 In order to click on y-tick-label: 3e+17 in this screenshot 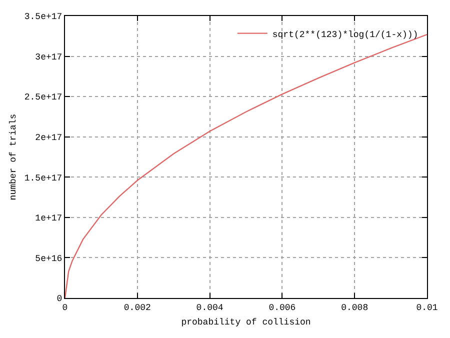, I will do `click(48, 57)`.